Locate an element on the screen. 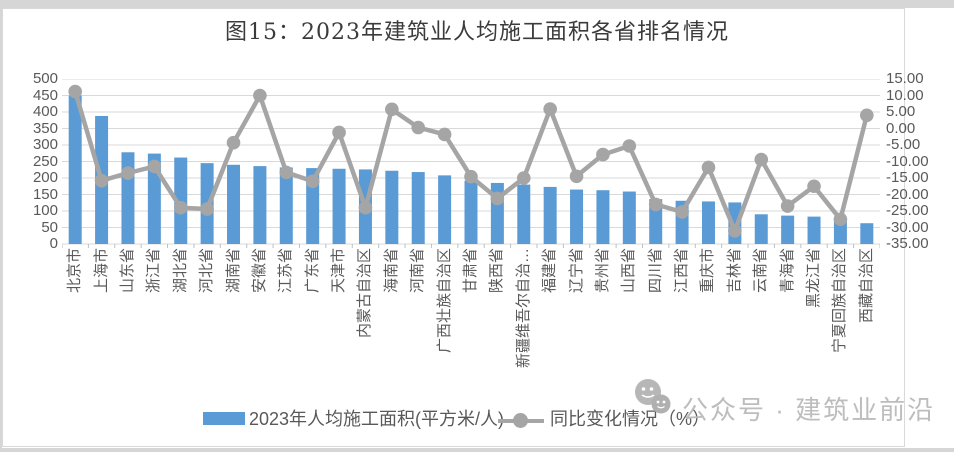 The image size is (954, 452). x-axis-label-安徽省: 安徽省 is located at coordinates (259, 271).